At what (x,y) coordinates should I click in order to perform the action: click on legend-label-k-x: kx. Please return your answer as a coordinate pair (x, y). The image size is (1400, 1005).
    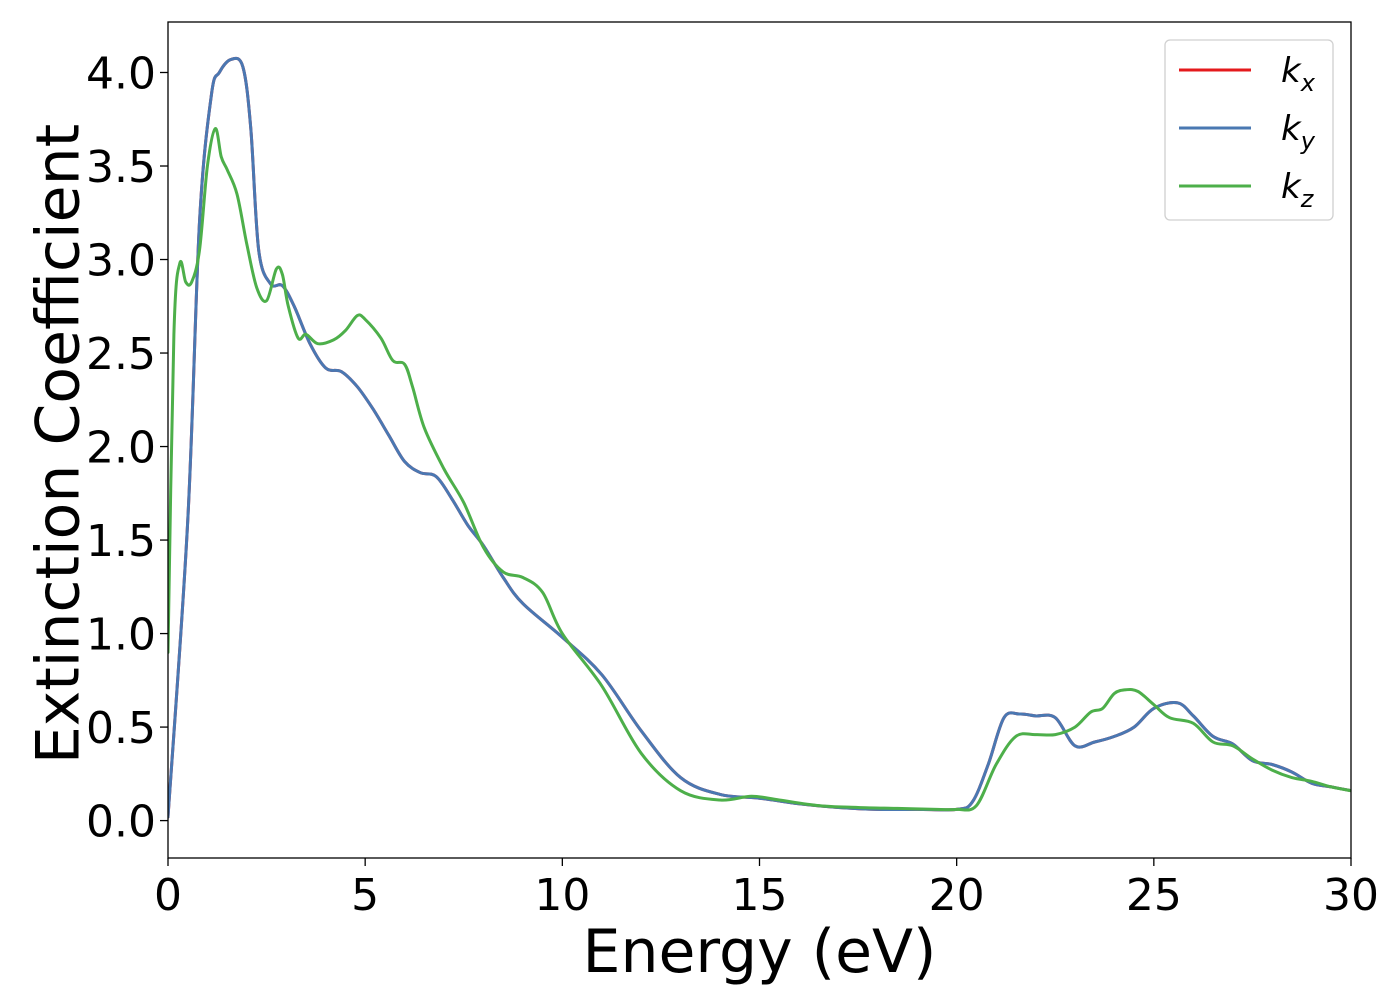
    Looking at the image, I should click on (1298, 74).